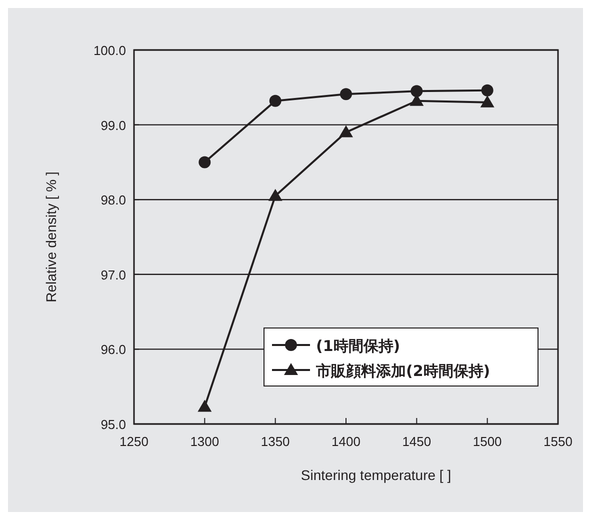 The image size is (591, 520). Describe the element at coordinates (113, 125) in the screenshot. I see `y-tick-label: 99.0` at that location.